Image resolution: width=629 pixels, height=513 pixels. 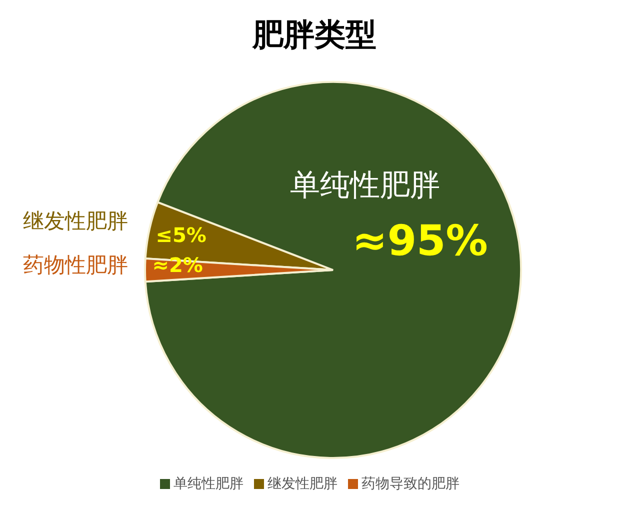 I want to click on text: 继发性肥胖, so click(x=75, y=220).